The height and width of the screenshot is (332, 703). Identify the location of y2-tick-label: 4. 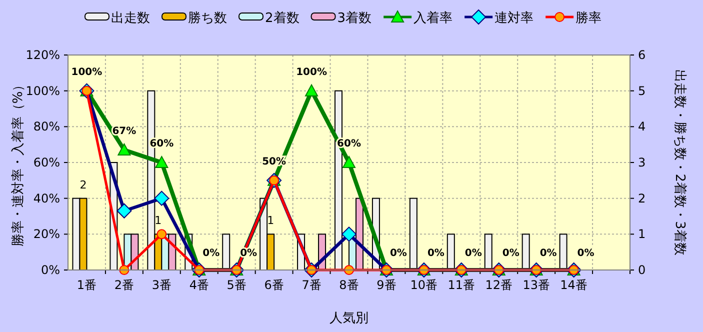
(642, 127).